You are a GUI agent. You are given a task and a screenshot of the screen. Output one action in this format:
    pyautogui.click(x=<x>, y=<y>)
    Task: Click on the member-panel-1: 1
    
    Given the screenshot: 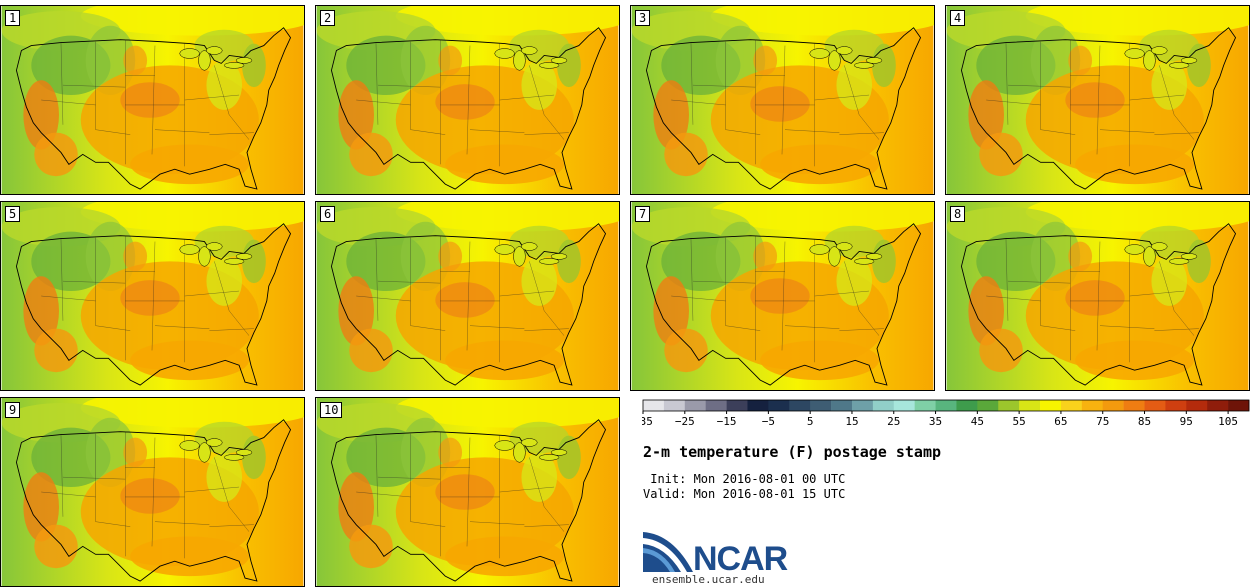 What is the action you would take?
    pyautogui.click(x=152, y=100)
    